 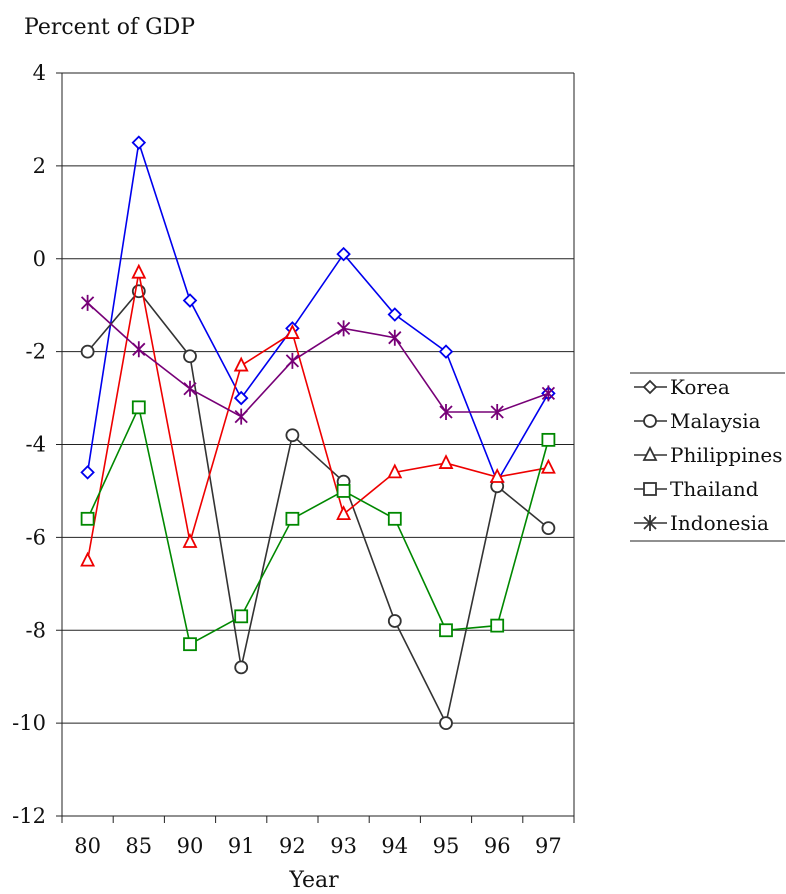 What do you see at coordinates (39, 259) in the screenshot?
I see `y-tick-label: 0` at bounding box center [39, 259].